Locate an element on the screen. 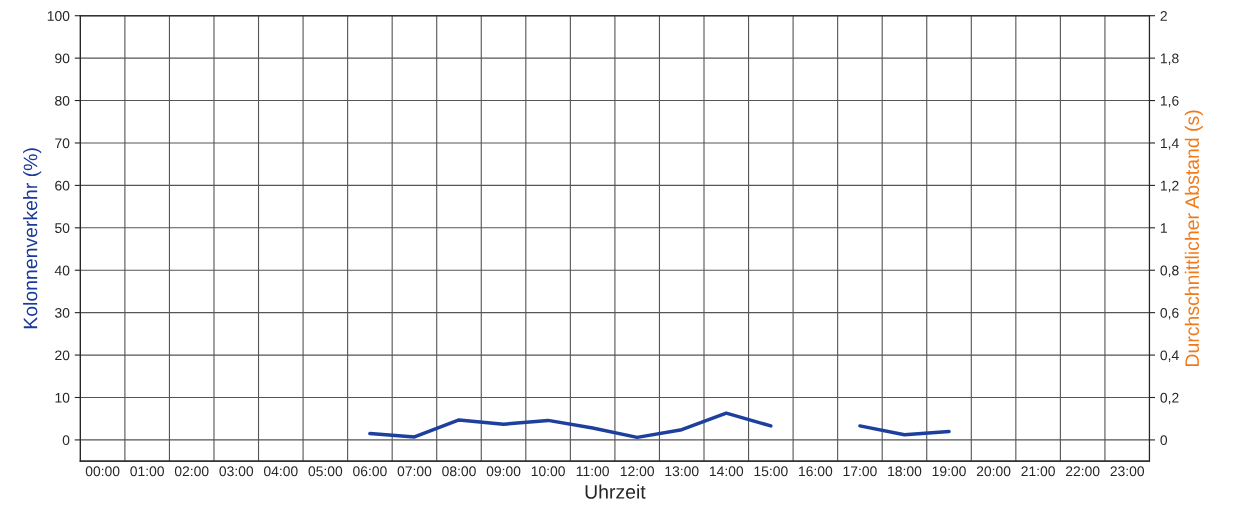 The height and width of the screenshot is (524, 1236). x-tick-label: 07:00 is located at coordinates (414, 471).